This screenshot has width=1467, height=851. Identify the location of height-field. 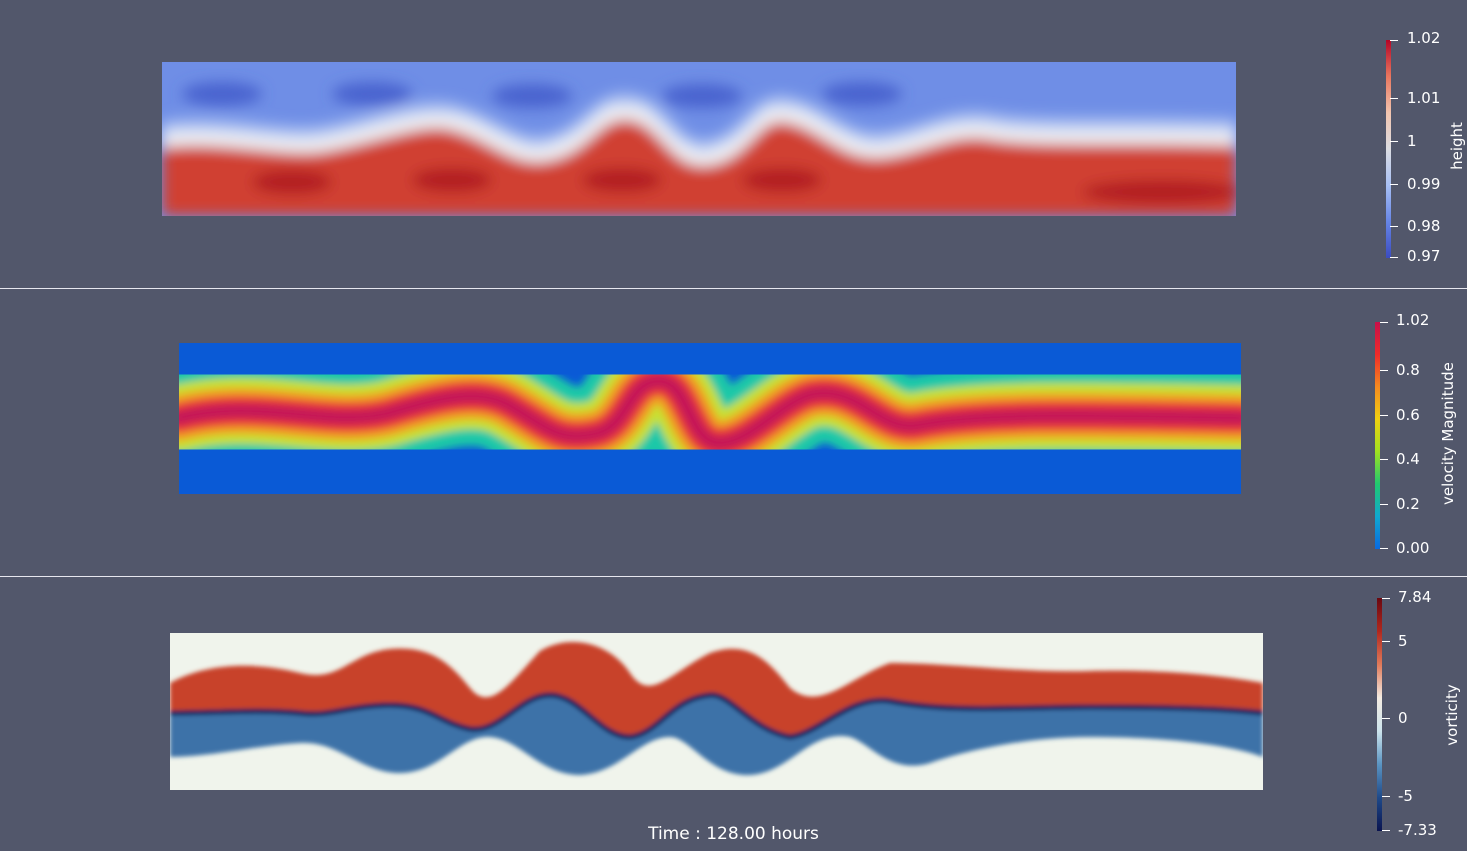
(699, 139).